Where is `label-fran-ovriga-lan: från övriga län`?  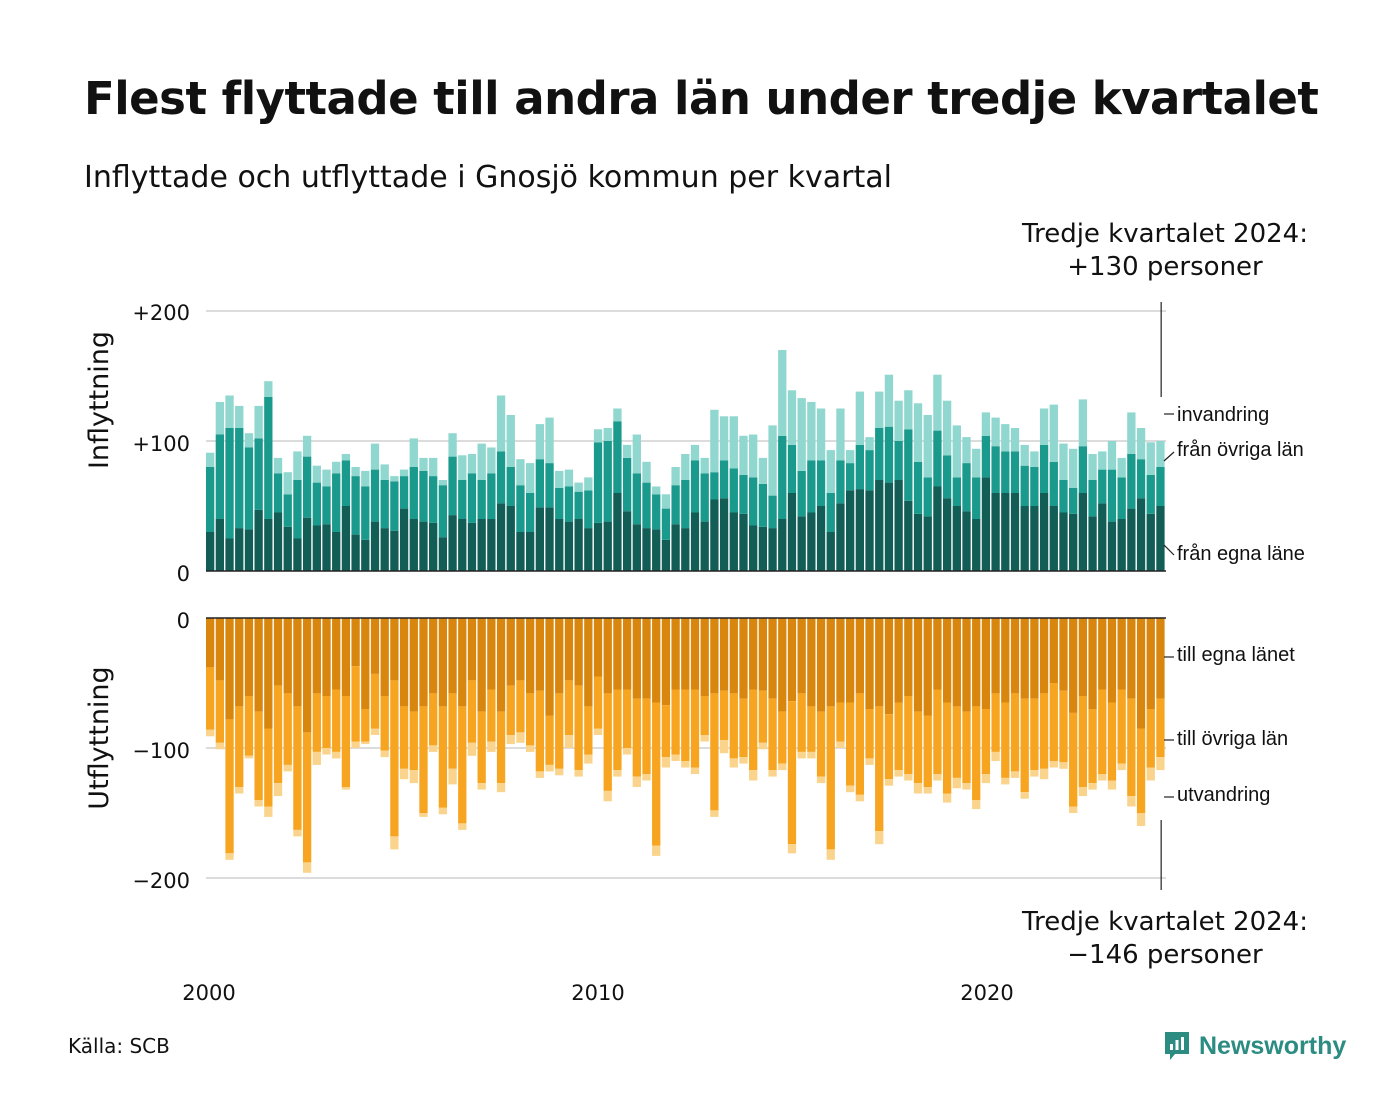
label-fran-ovriga-lan: från övriga län is located at coordinates (1240, 450).